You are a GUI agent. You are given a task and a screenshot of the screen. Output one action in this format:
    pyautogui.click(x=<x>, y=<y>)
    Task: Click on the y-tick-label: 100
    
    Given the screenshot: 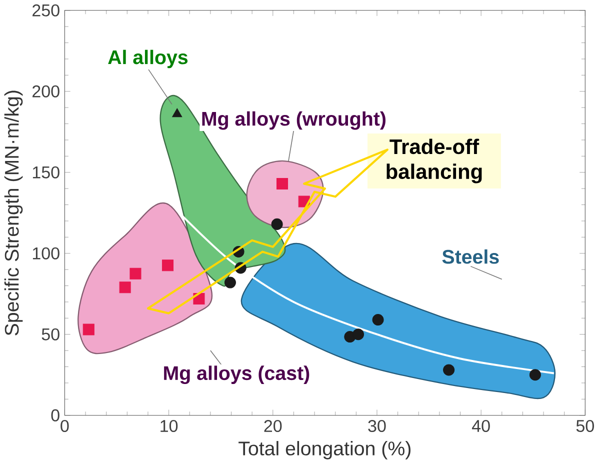 What is the action you would take?
    pyautogui.click(x=46, y=253)
    